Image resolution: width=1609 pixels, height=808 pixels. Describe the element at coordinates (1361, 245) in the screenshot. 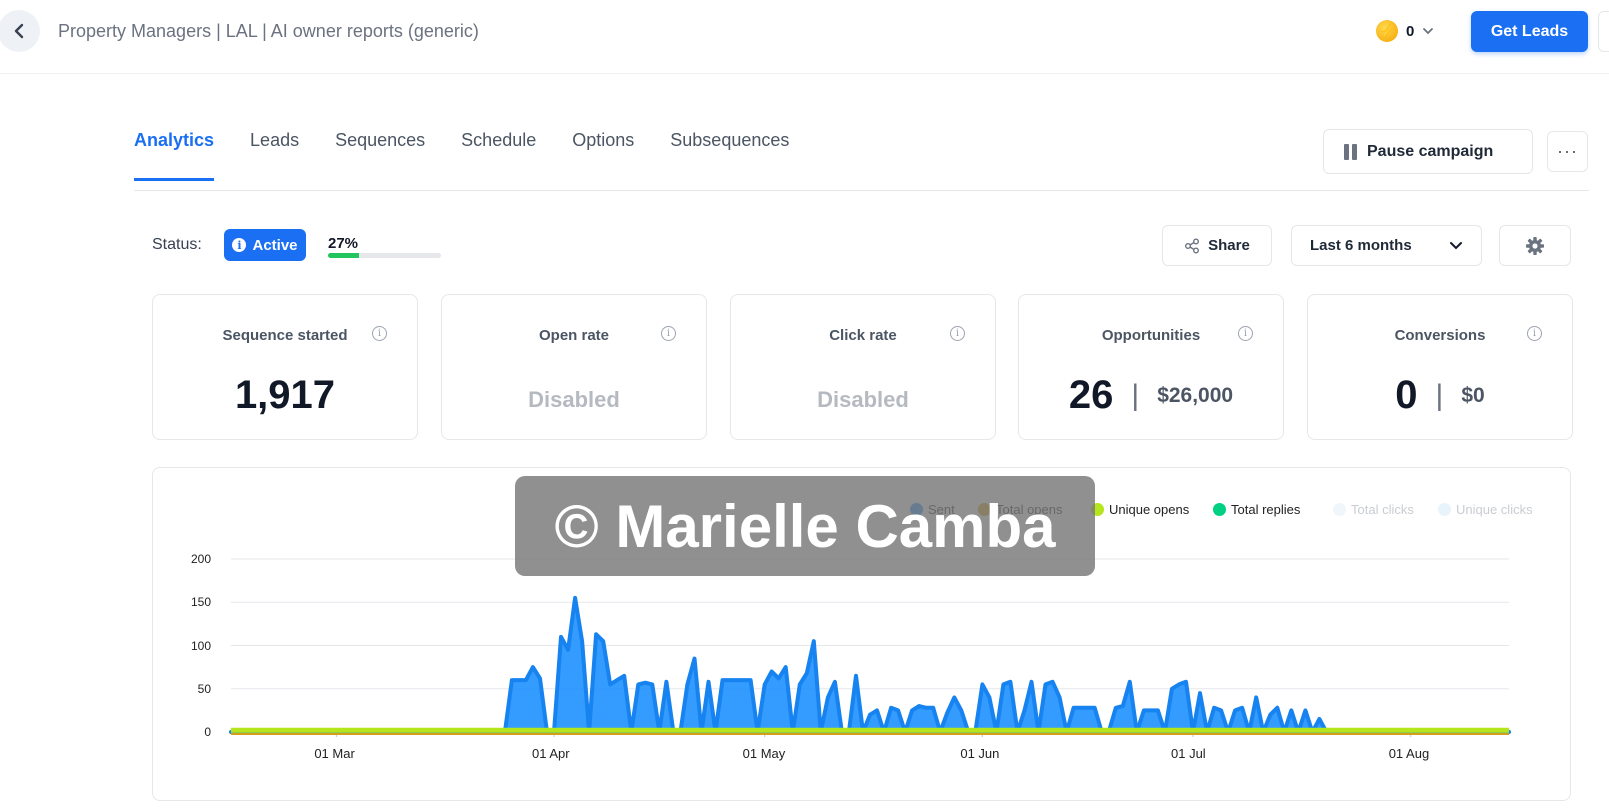

I see `date-range-value: Last 6 months` at that location.